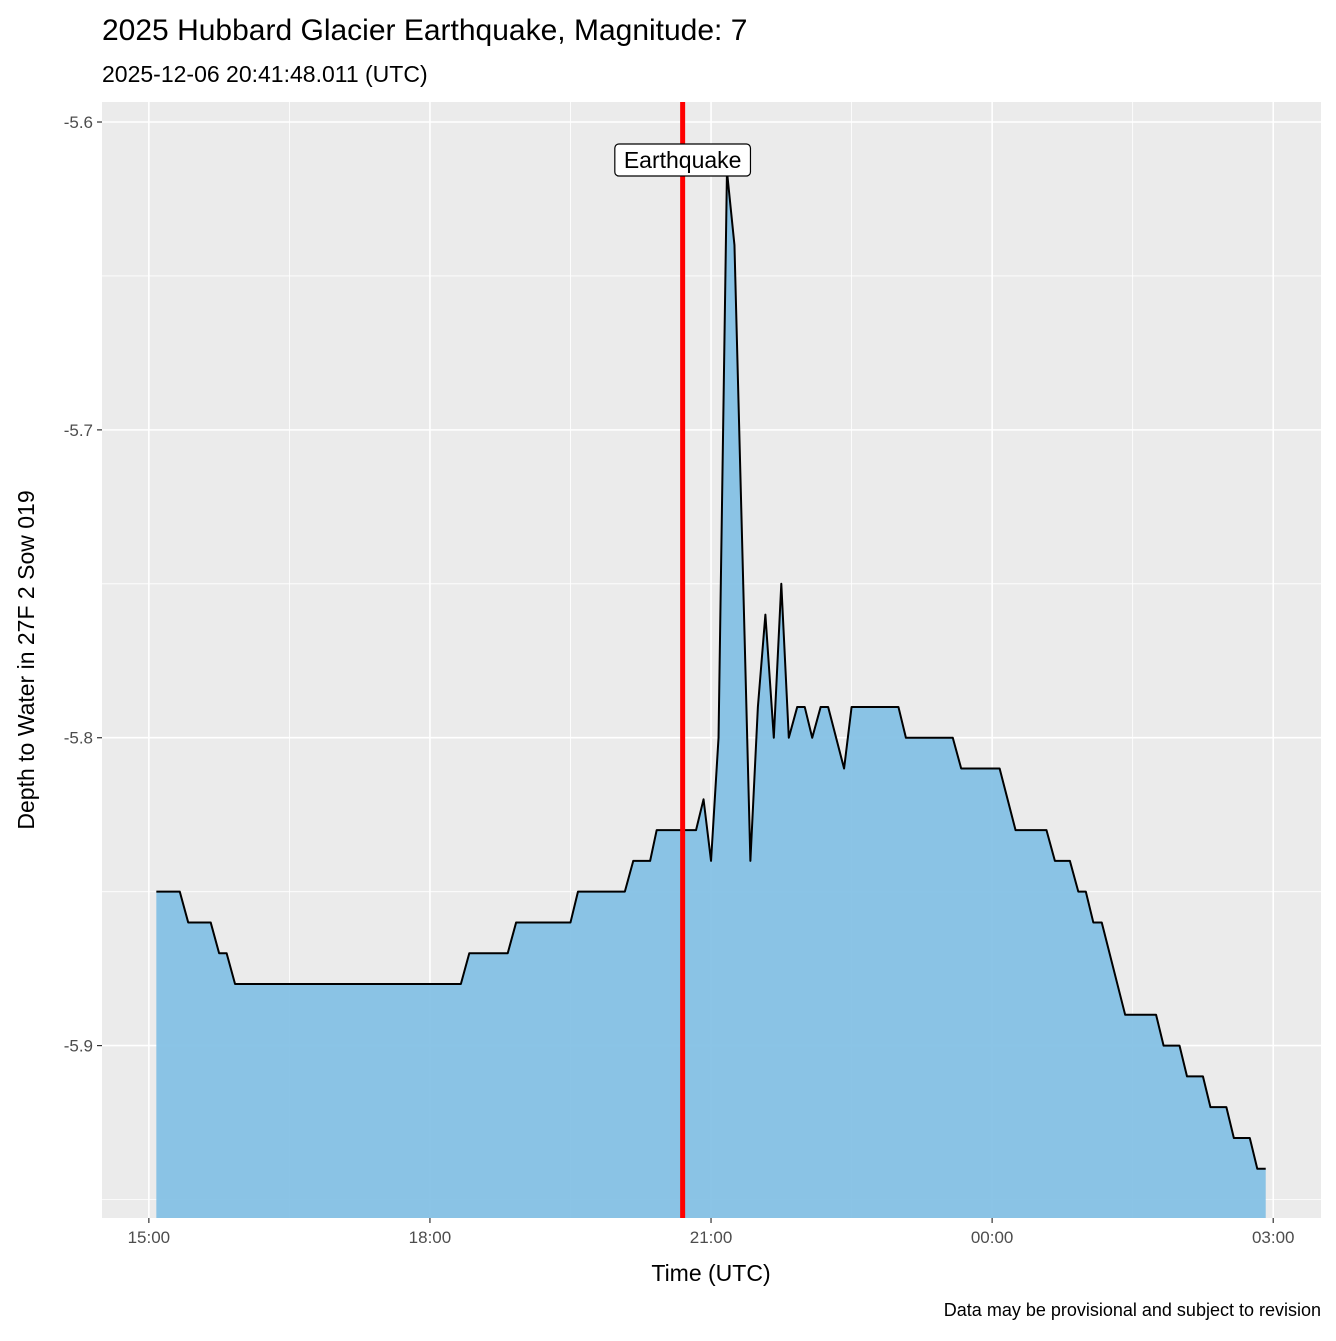 This screenshot has width=1336, height=1341. I want to click on event-annotation: Earthquake, so click(683, 160).